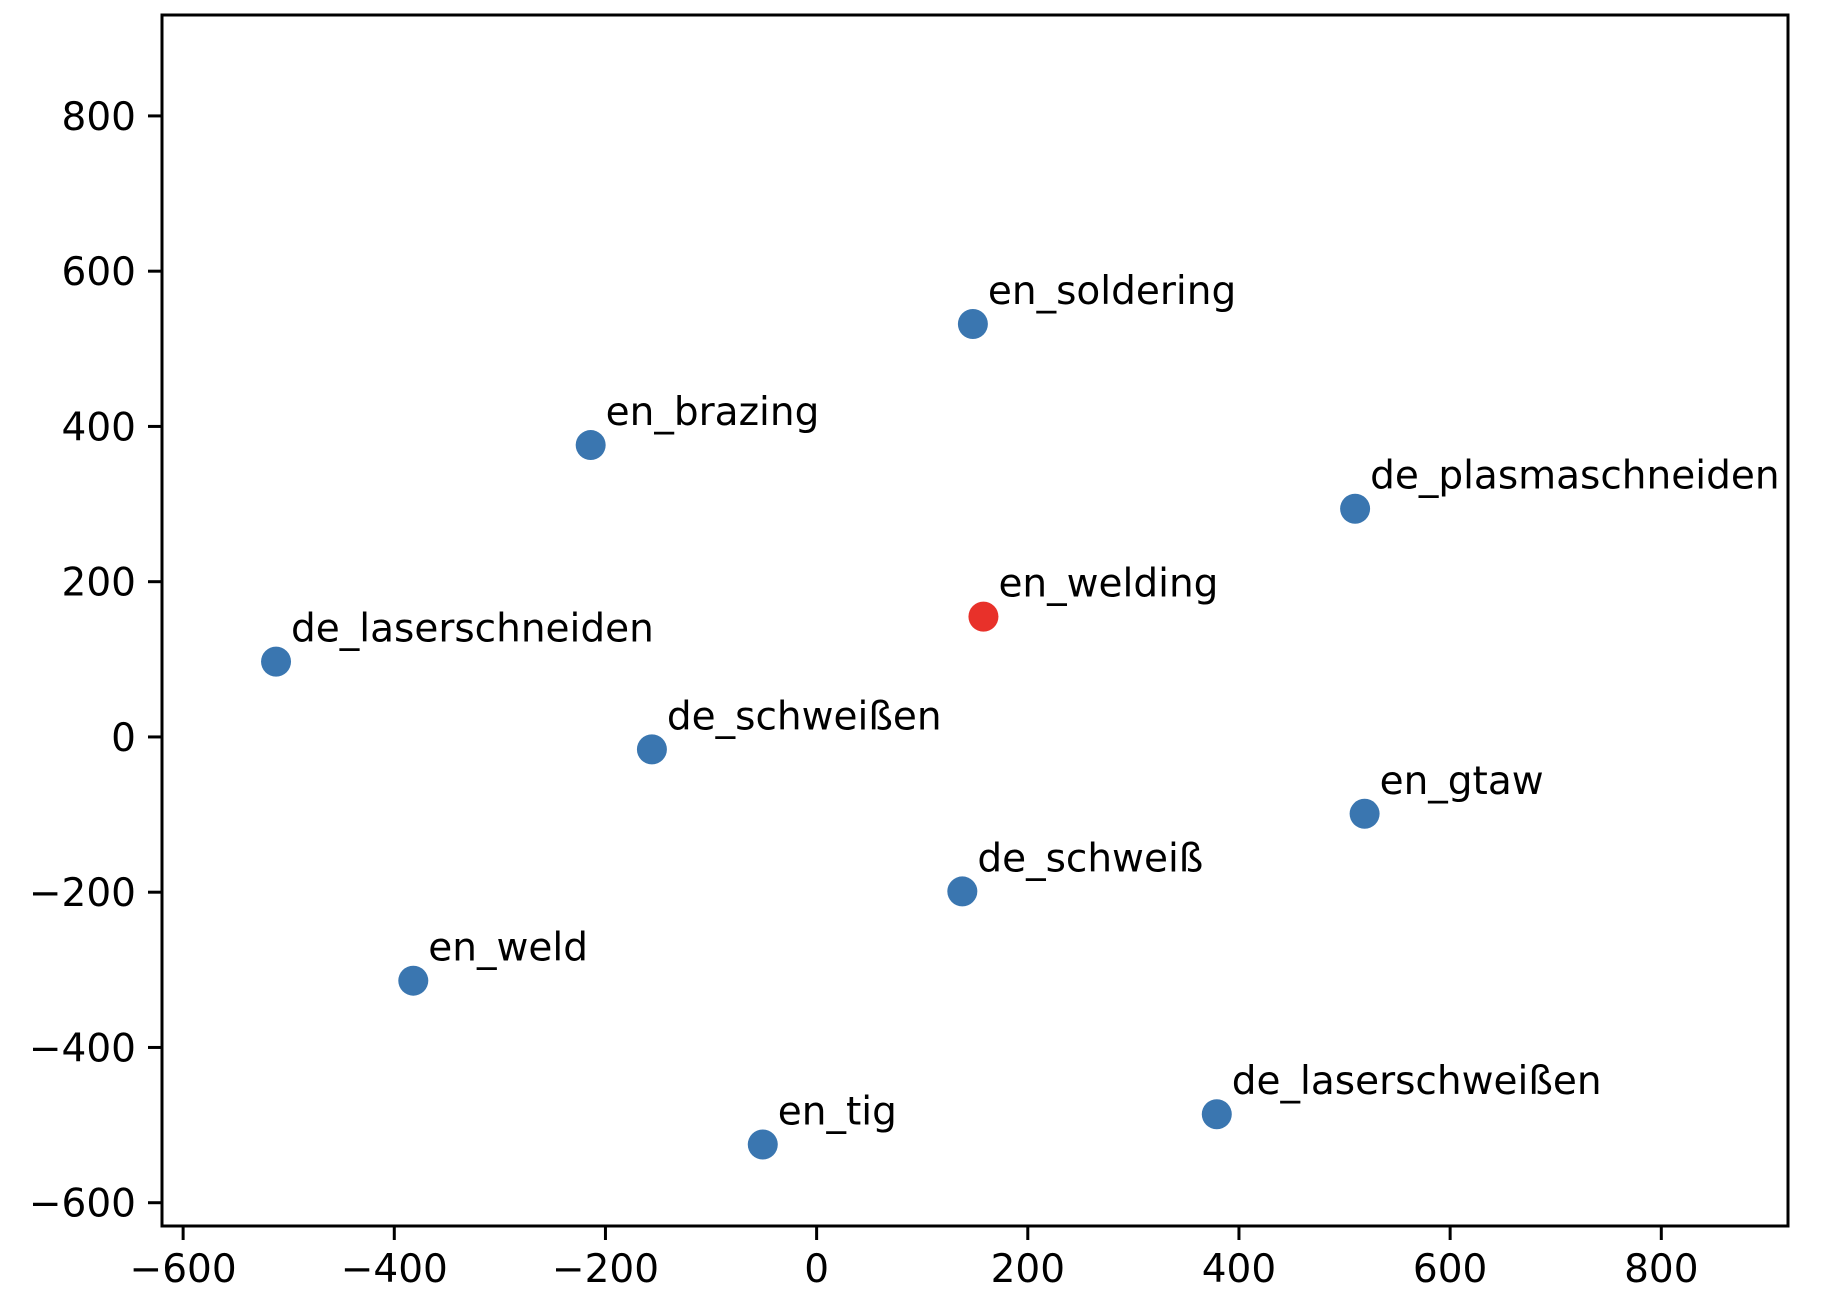  Describe the element at coordinates (99, 272) in the screenshot. I see `y-tick-label: 600` at that location.